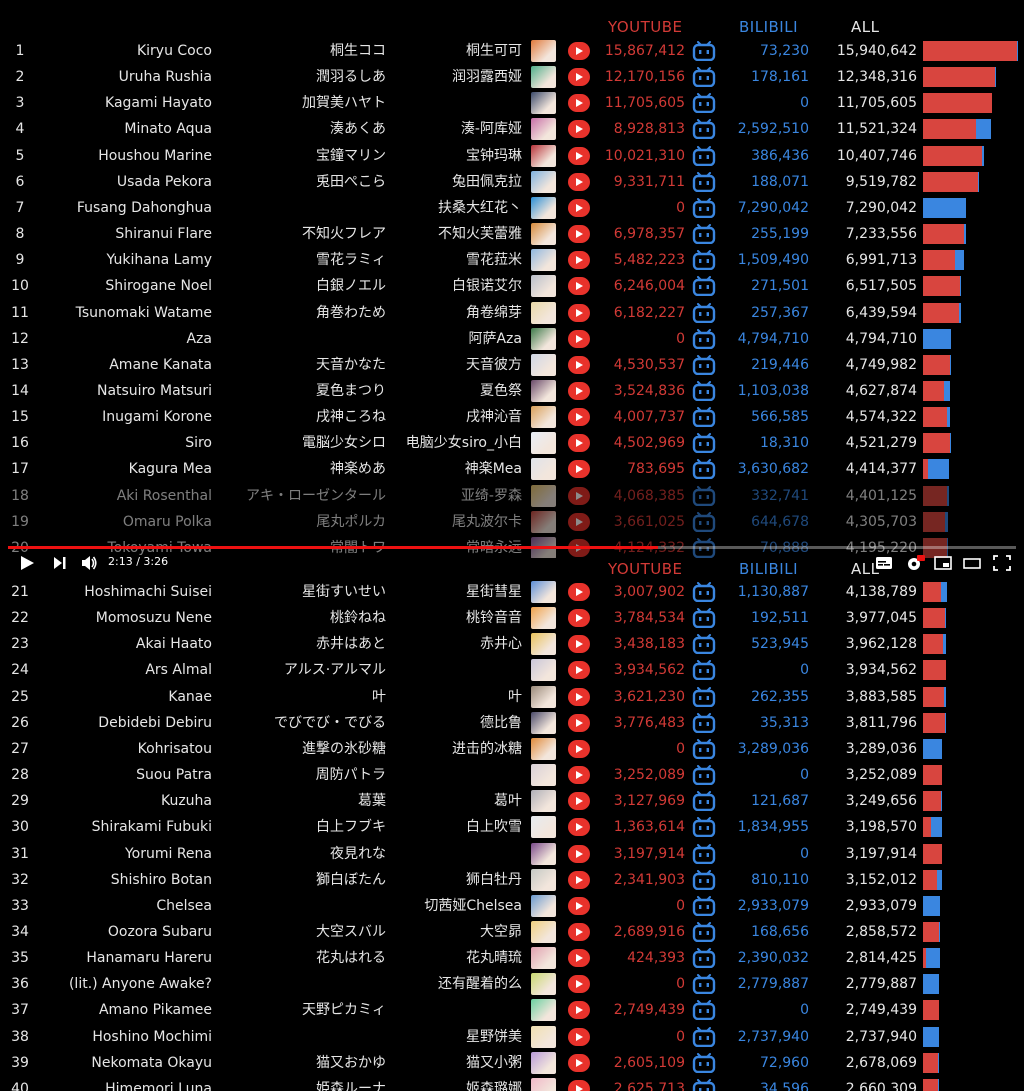 Image resolution: width=1024 pixels, height=1091 pixels. Describe the element at coordinates (358, 853) in the screenshot. I see `japanese-name: 夜見れな` at that location.